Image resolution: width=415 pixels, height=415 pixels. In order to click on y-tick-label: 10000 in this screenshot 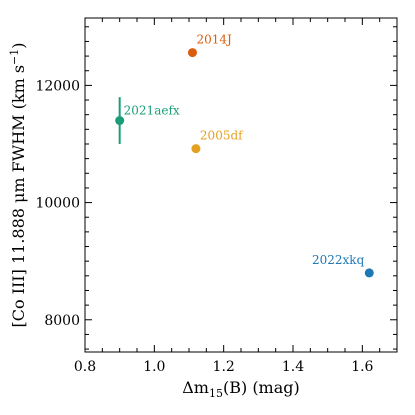, I will do `click(57, 204)`.